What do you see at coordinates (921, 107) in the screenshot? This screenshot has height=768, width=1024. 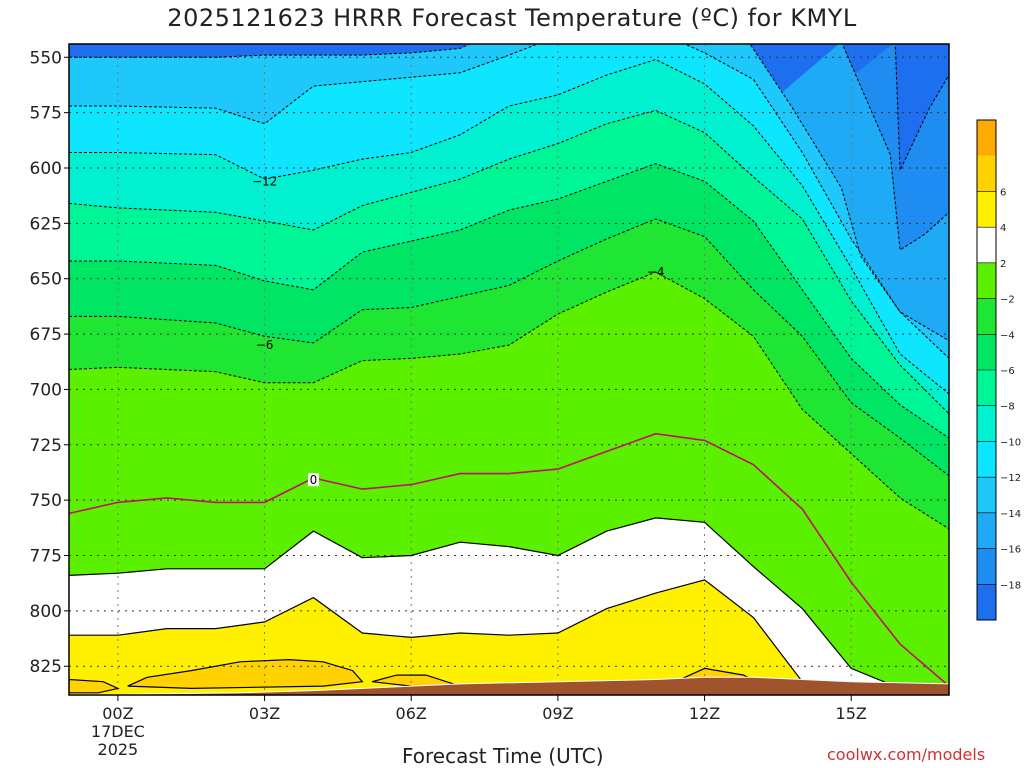 I see `isotherm--18` at bounding box center [921, 107].